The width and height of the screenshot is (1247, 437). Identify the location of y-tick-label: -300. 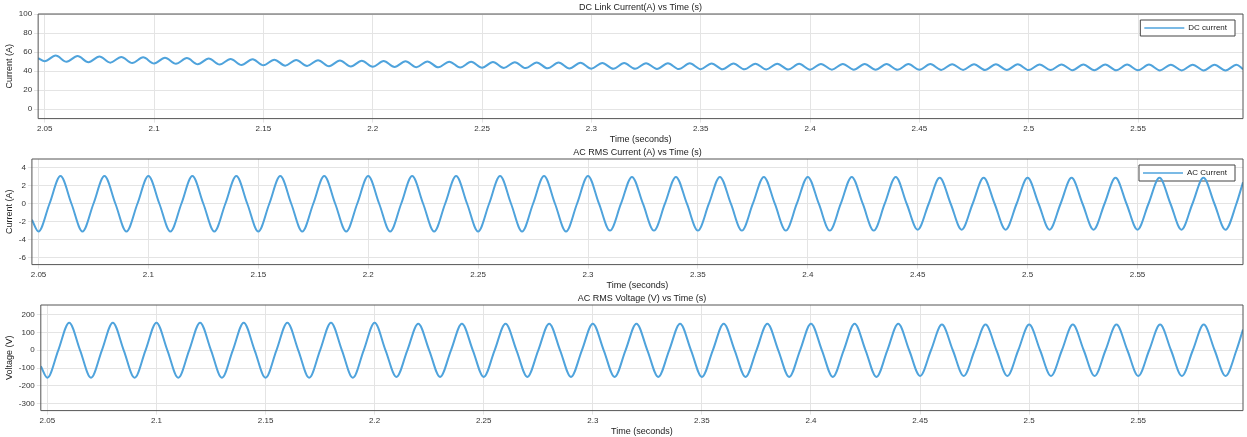
(27, 403).